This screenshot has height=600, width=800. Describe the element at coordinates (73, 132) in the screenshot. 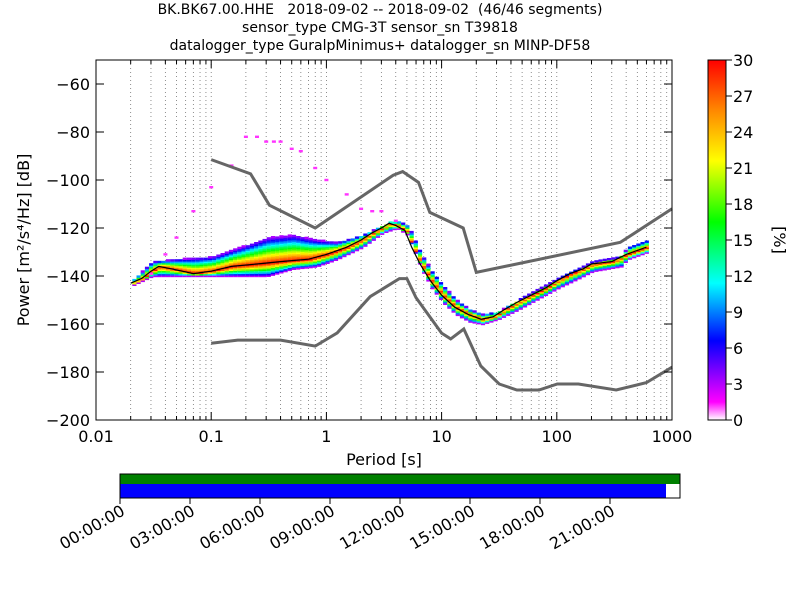

I see `y-tick-label: −80` at that location.